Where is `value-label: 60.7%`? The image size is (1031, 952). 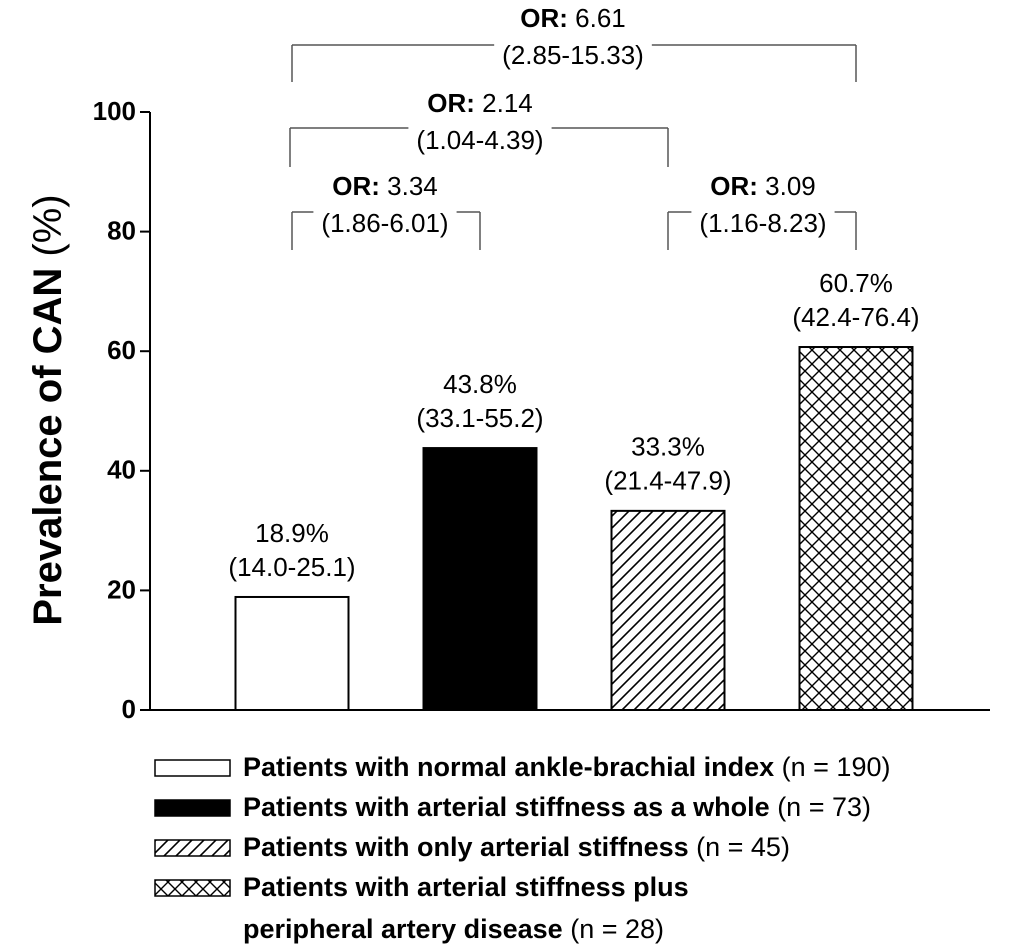
value-label: 60.7% is located at coordinates (856, 283).